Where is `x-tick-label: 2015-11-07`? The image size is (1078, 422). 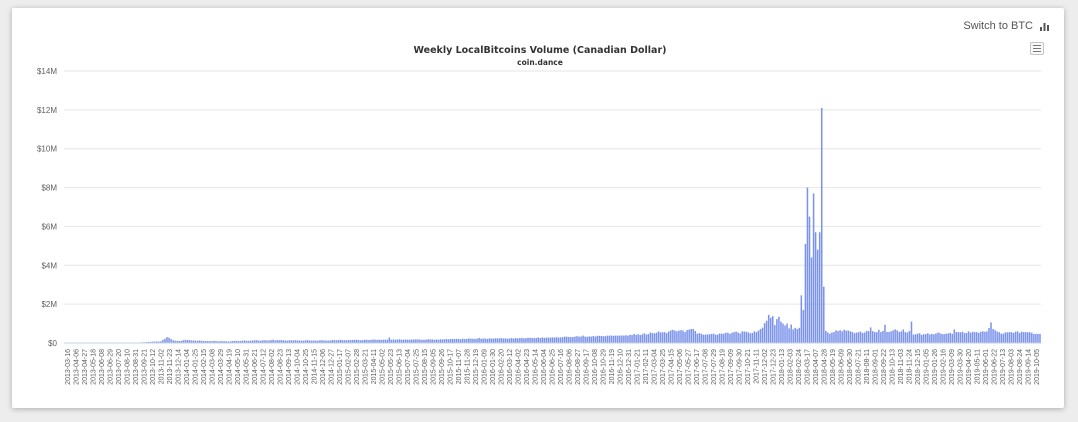
x-tick-label: 2015-11-07 is located at coordinates (459, 366).